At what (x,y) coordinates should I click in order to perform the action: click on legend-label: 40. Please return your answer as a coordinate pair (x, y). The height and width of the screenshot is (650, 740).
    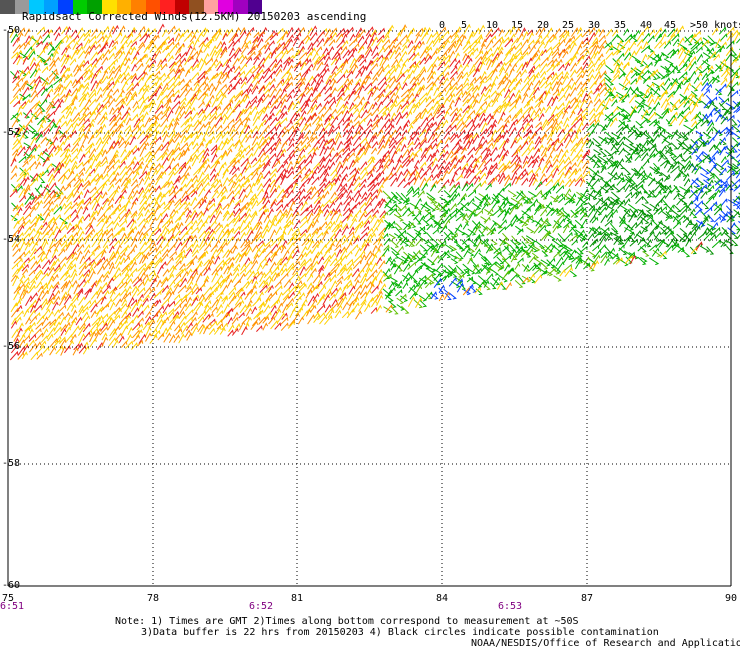
    Looking at the image, I should click on (646, 25).